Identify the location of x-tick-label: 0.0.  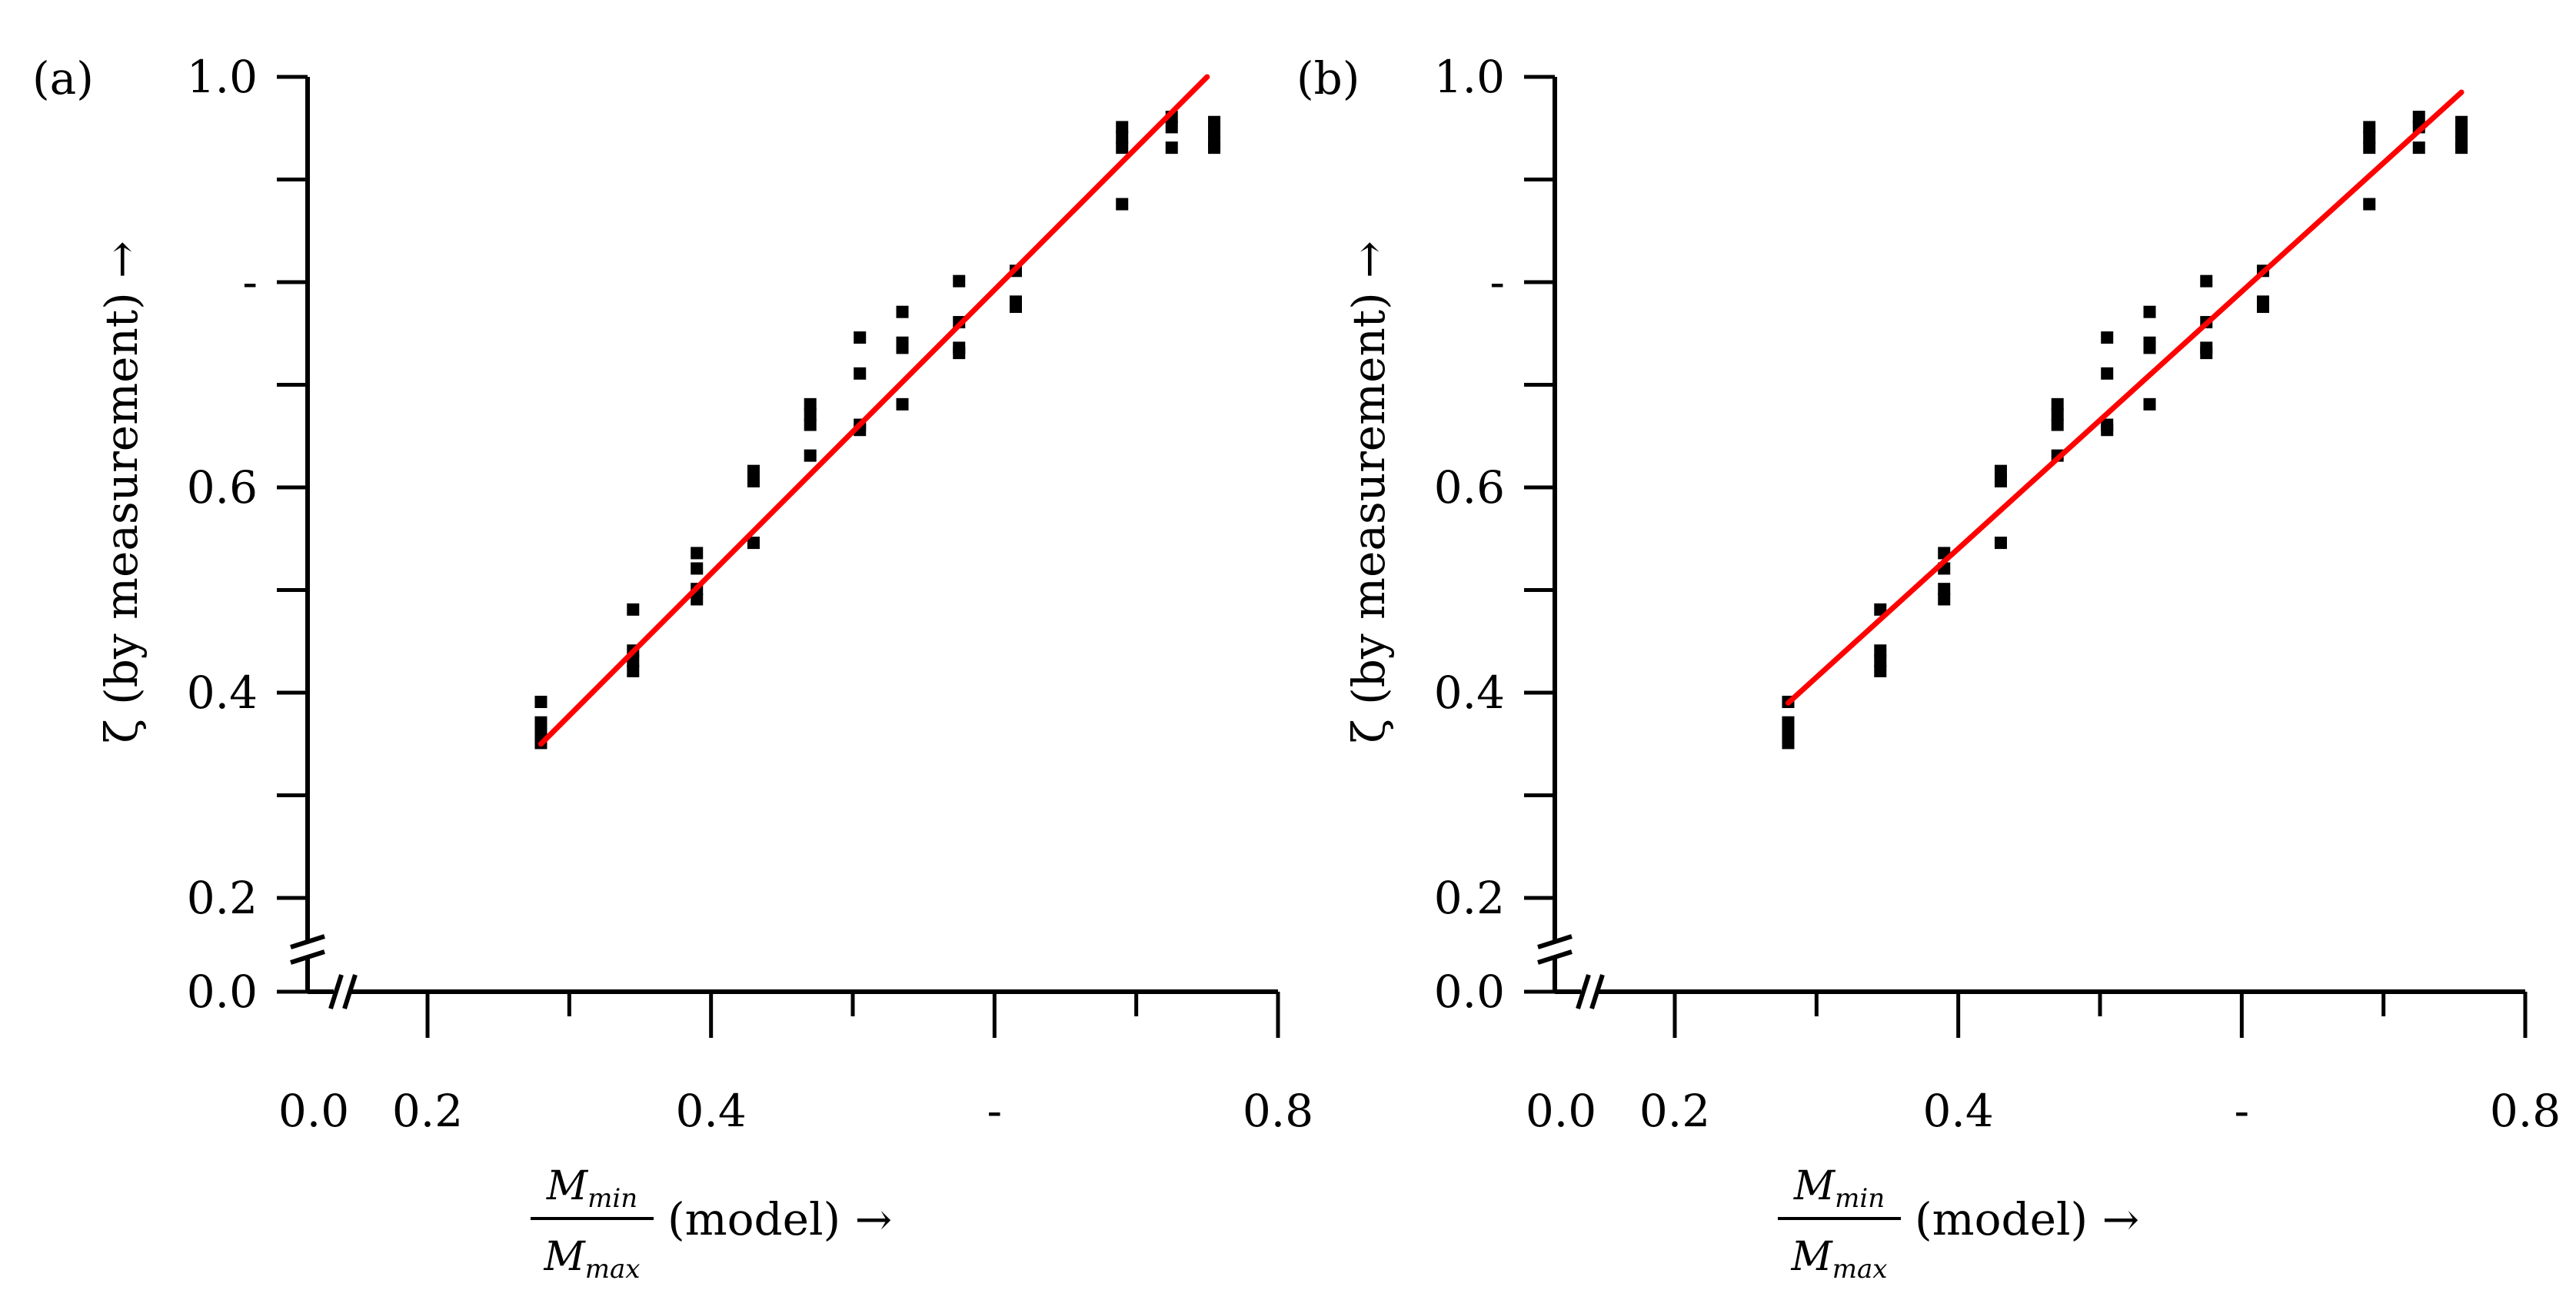
(1561, 1111).